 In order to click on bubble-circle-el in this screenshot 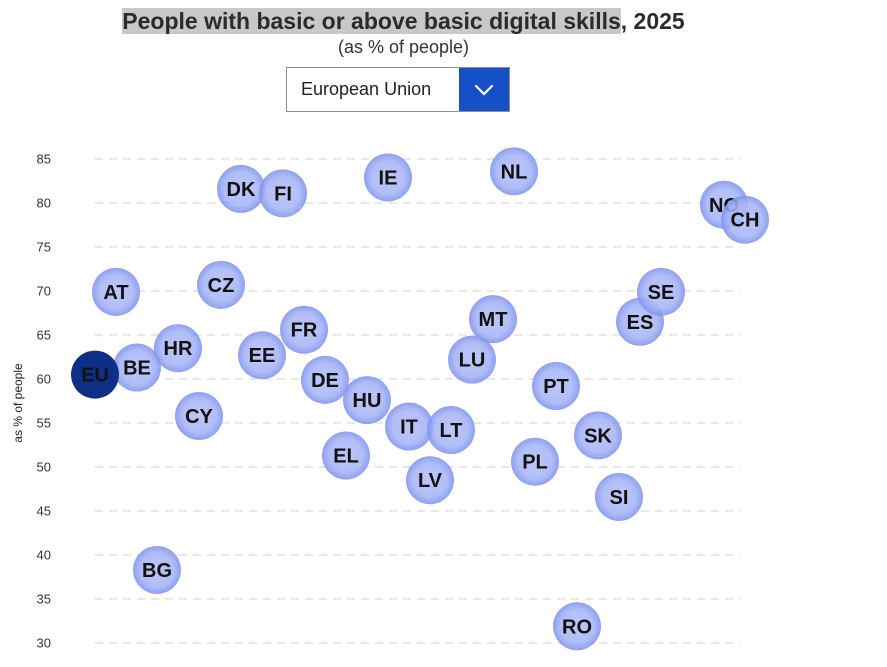, I will do `click(346, 455)`.